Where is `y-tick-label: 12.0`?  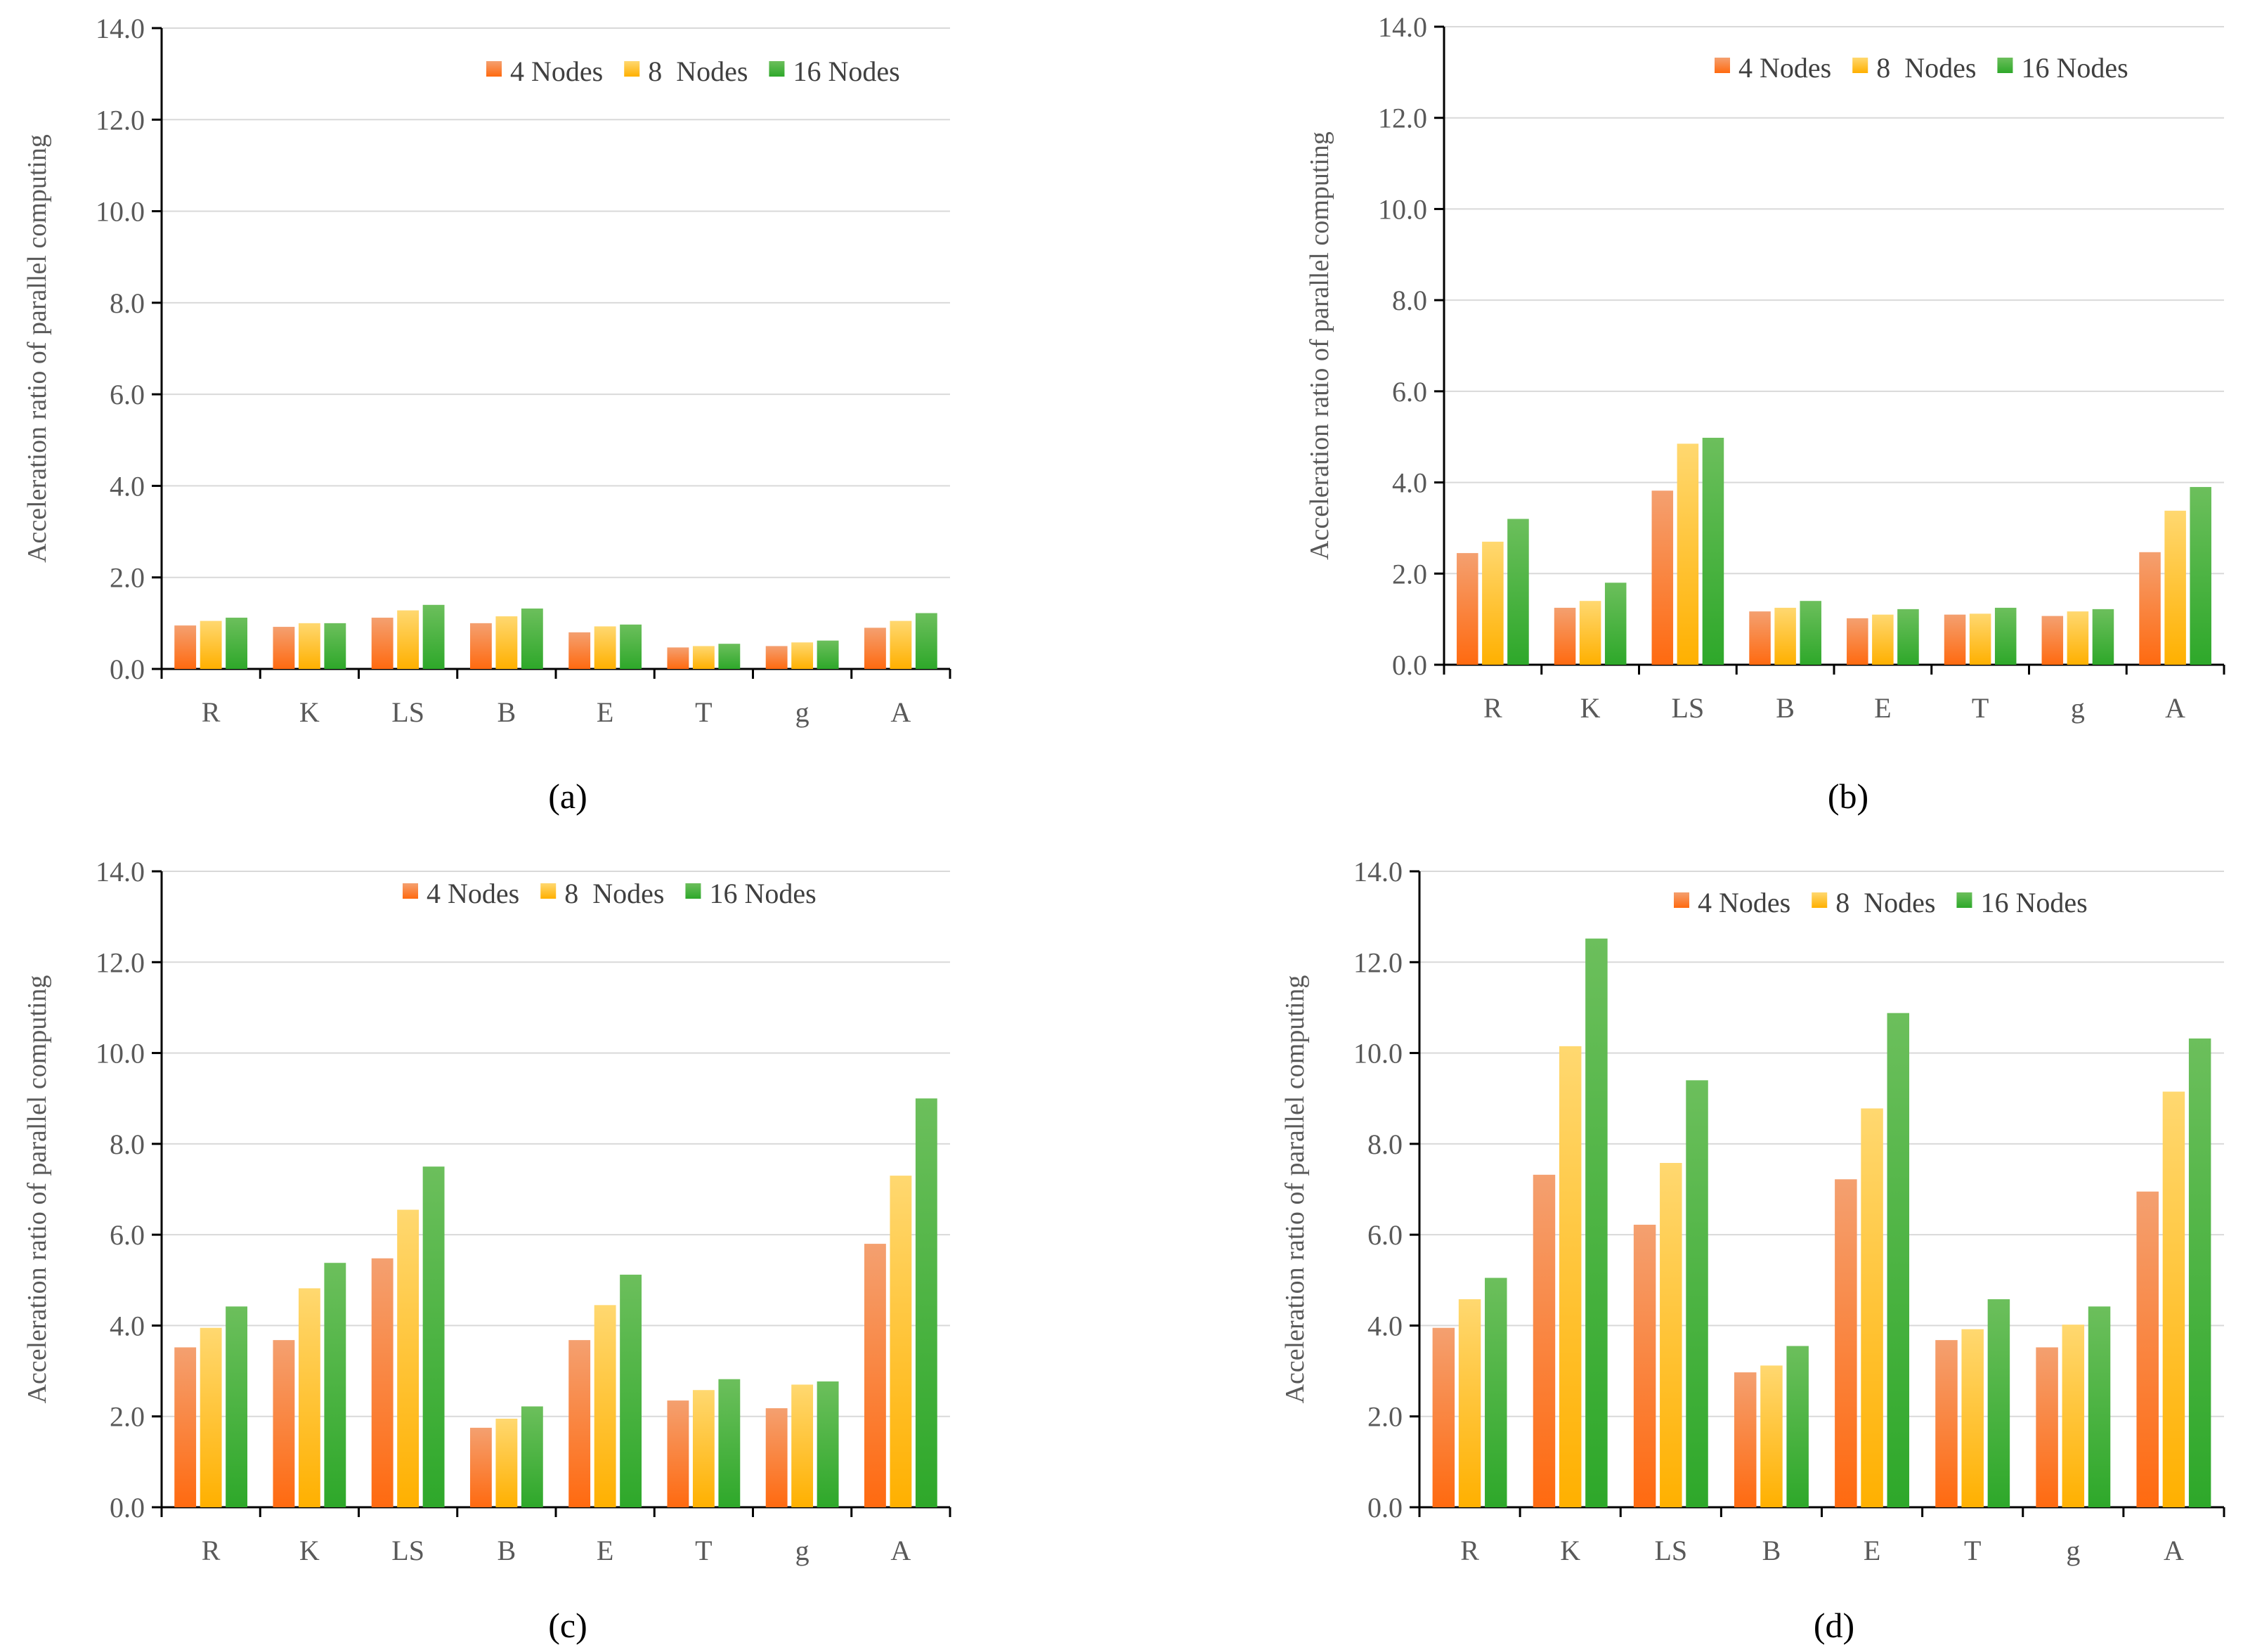 y-tick-label: 12.0 is located at coordinates (1403, 118).